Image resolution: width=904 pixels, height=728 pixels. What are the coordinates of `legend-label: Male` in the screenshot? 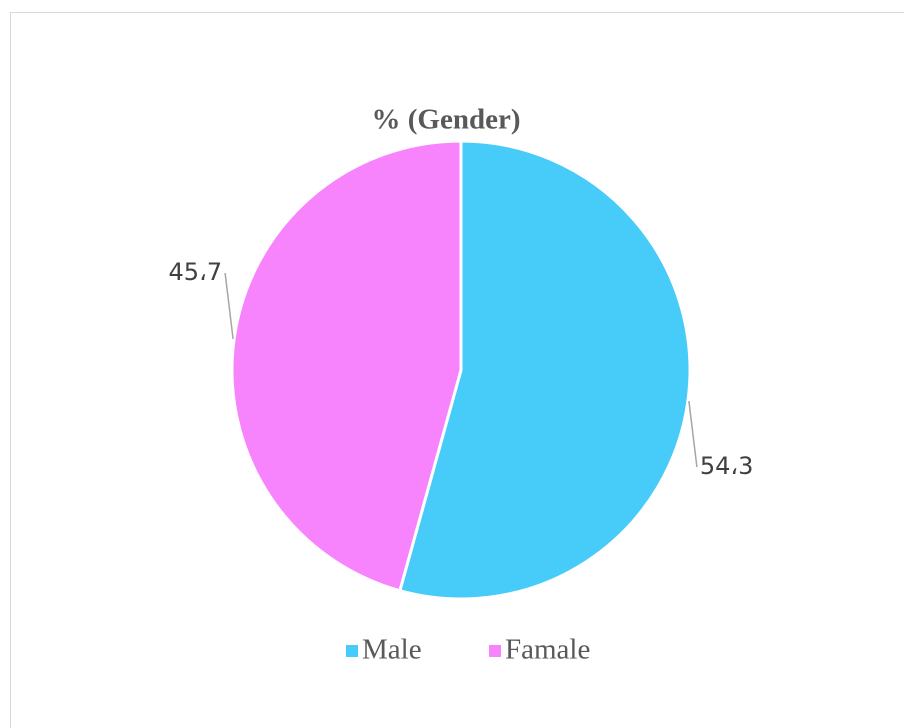 It's located at (392, 650).